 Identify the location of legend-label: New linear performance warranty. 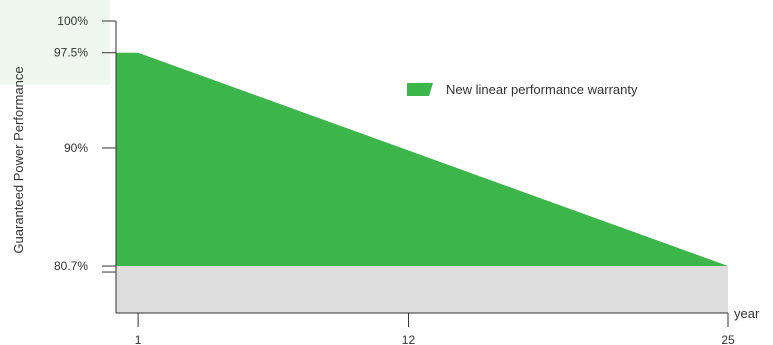
(542, 89).